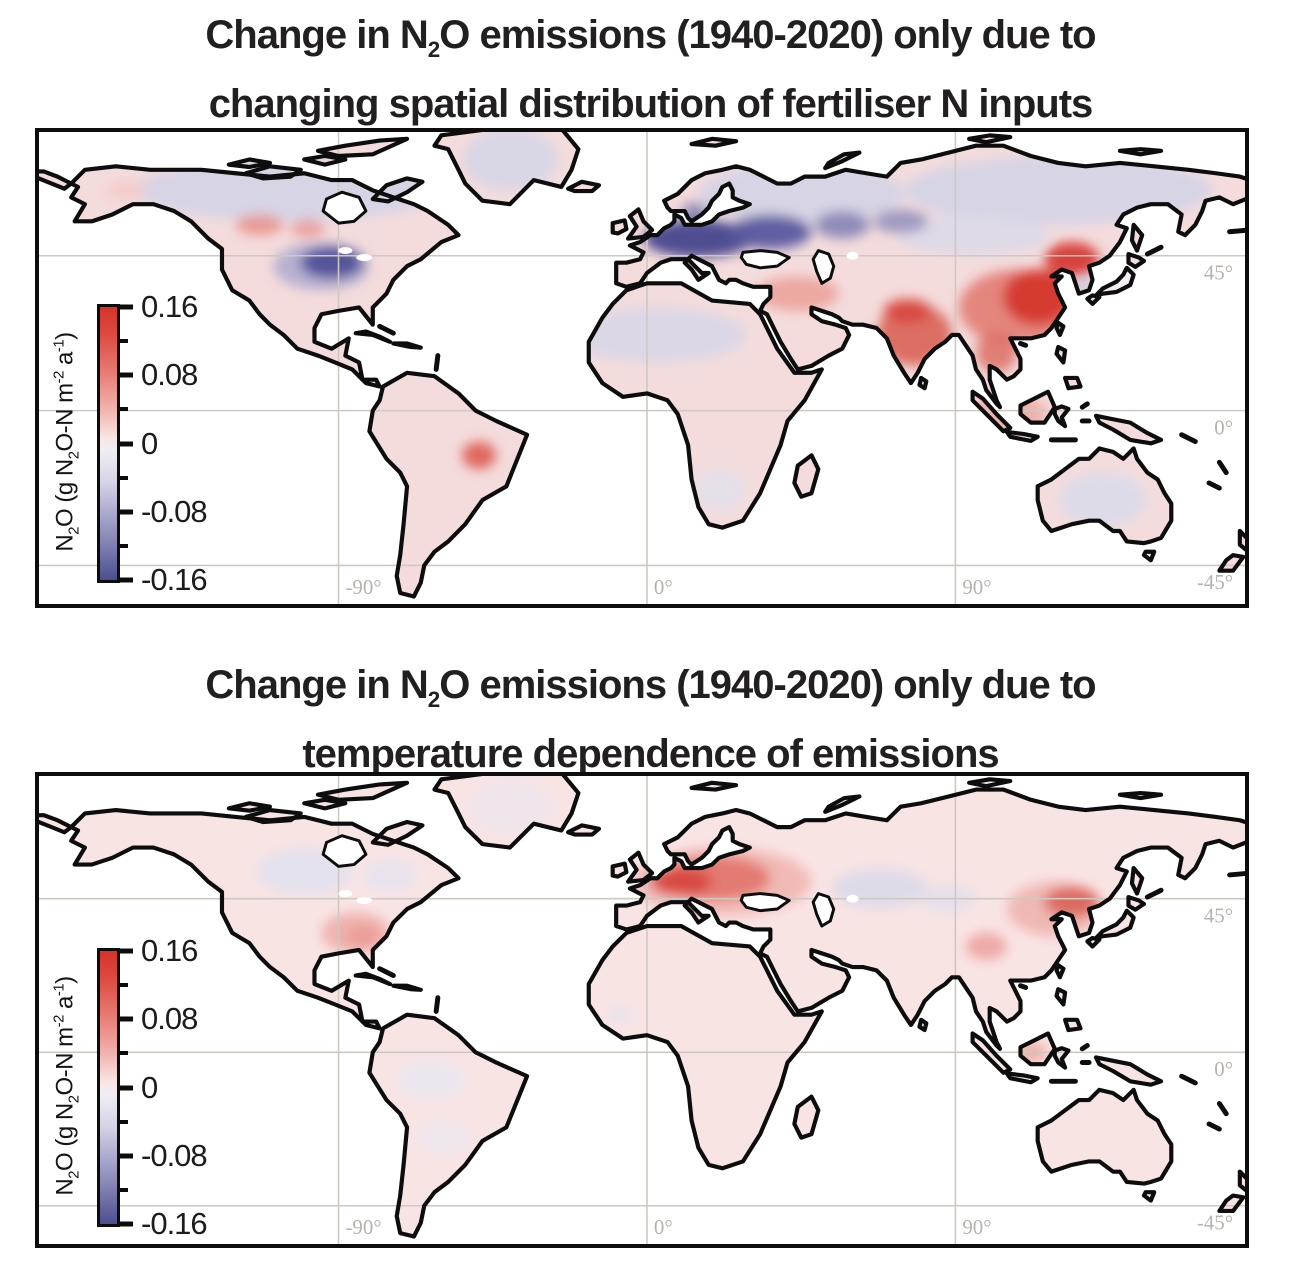 The image size is (1301, 1287). I want to click on islands-solomon-islands, so click(1188, 1079).